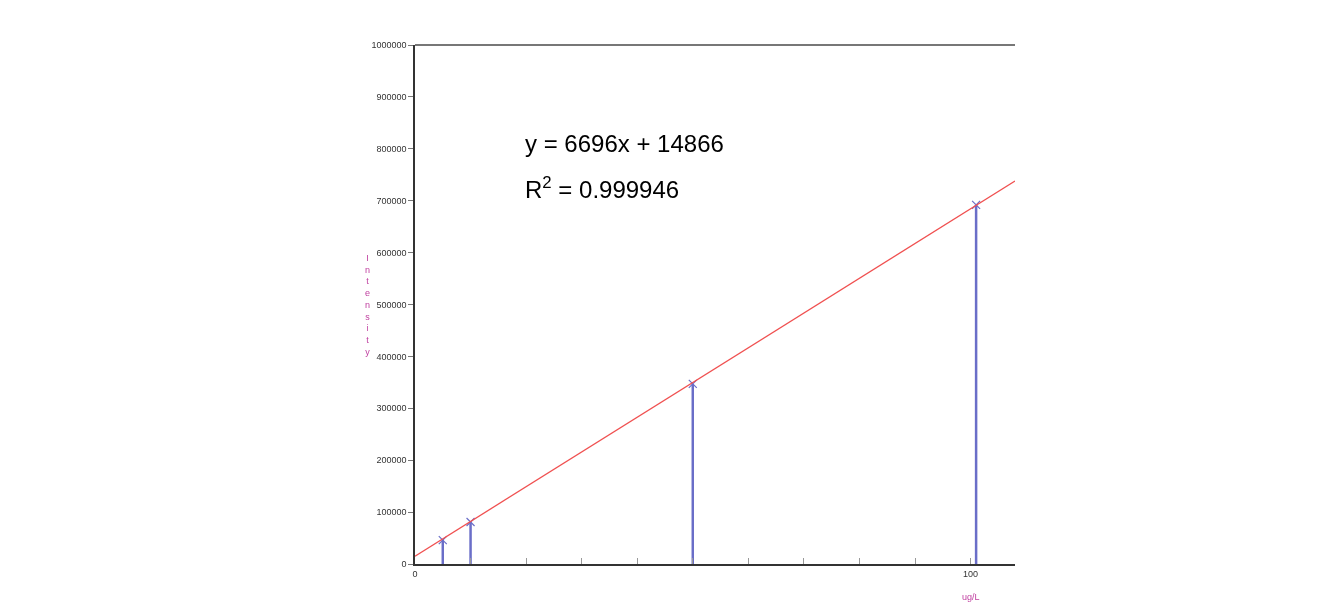  I want to click on y-tick-label: 700000, so click(391, 200).